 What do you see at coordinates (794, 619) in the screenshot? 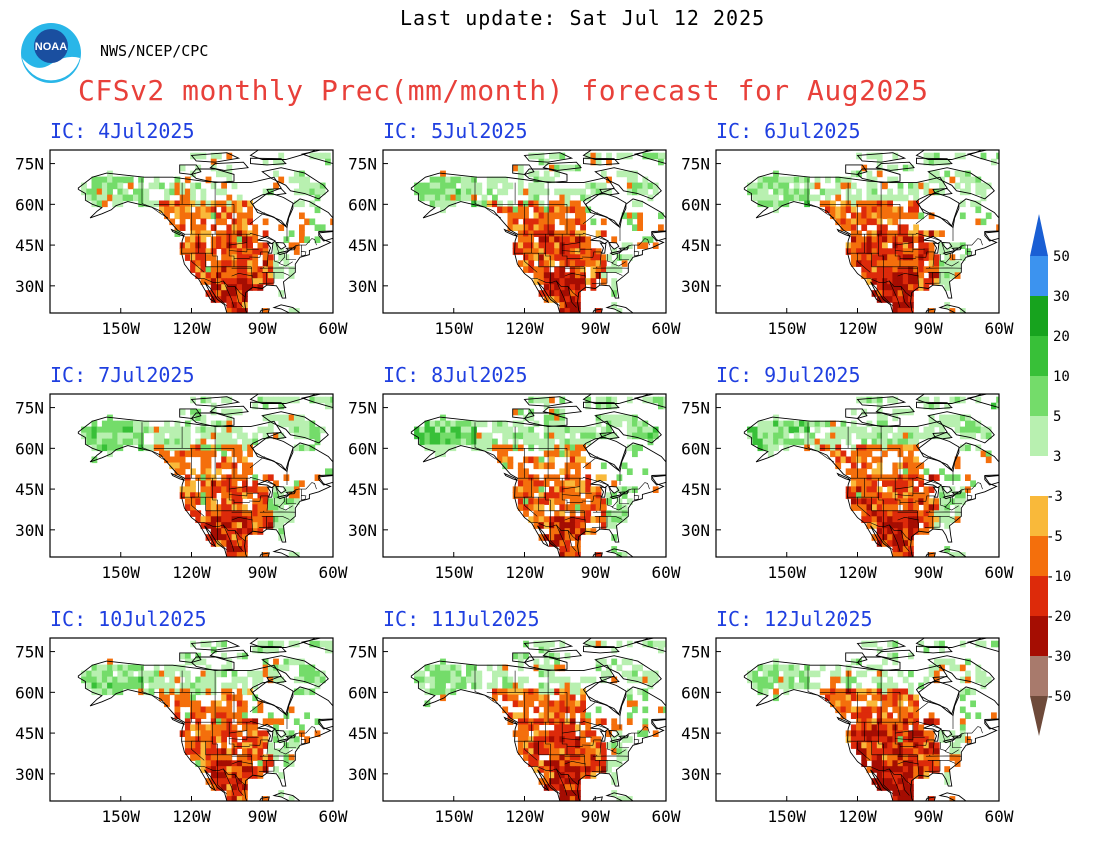
I see `panel-ic-label: IC: 12Jul2025` at bounding box center [794, 619].